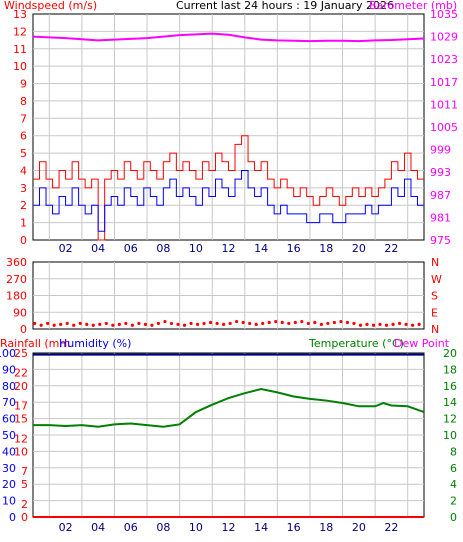 The image size is (463, 542). I want to click on windspeed-tick-label: 1, so click(23, 223).